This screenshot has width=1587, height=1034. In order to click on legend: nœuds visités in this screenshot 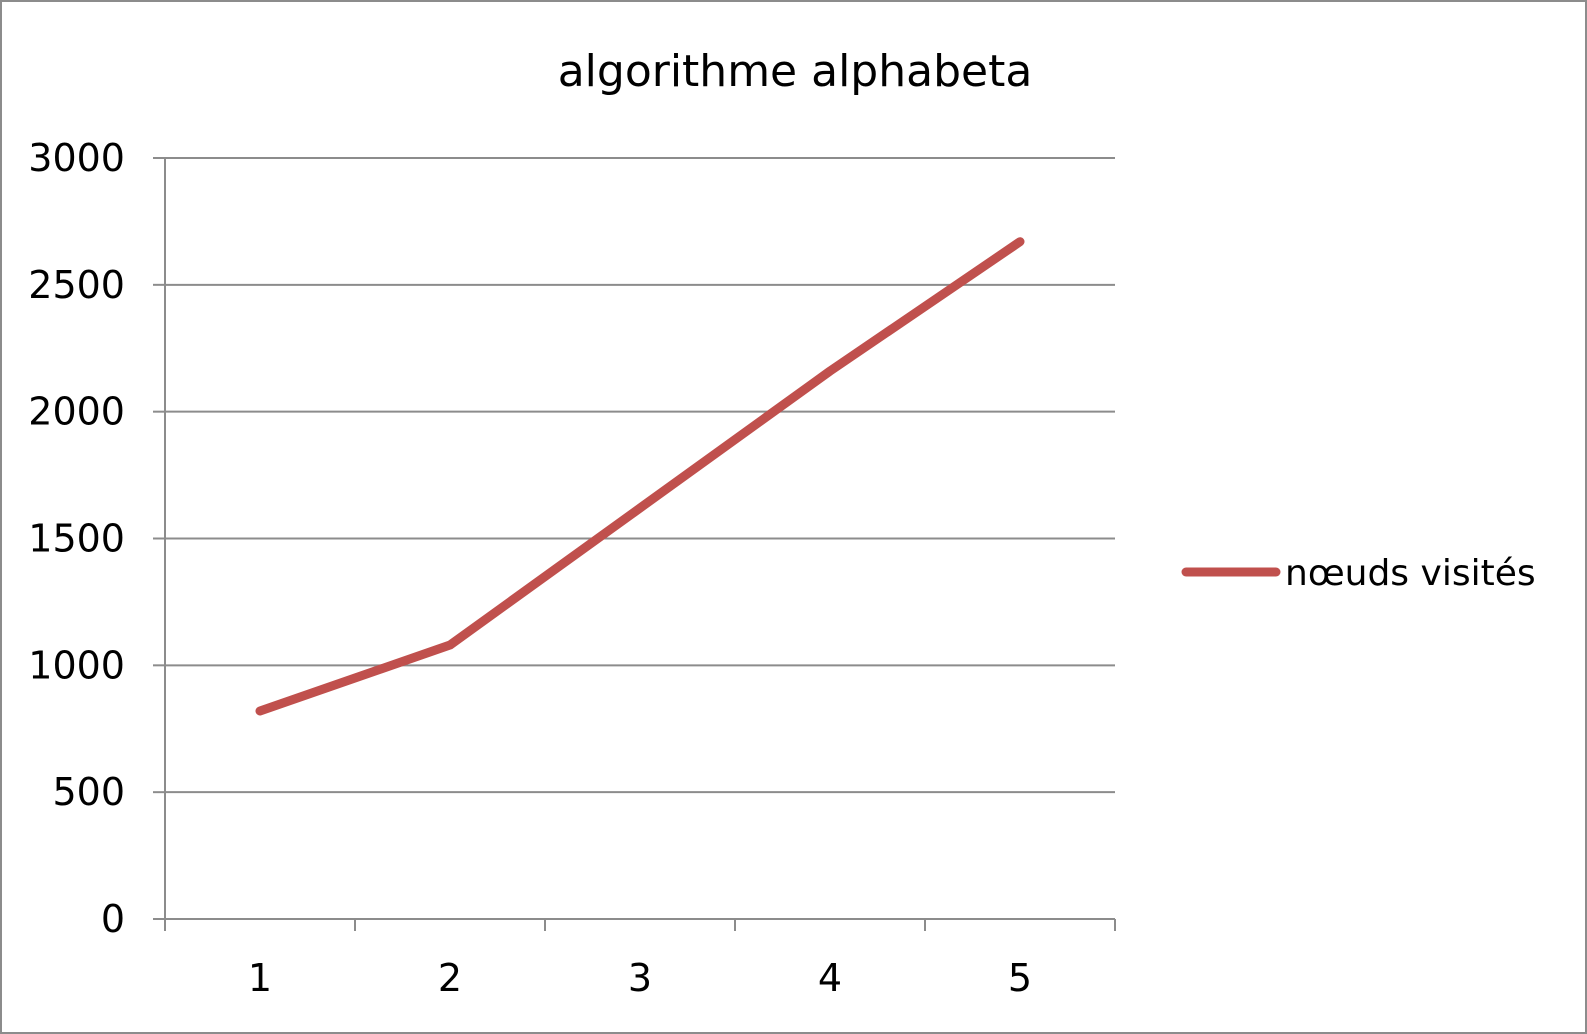, I will do `click(1358, 573)`.